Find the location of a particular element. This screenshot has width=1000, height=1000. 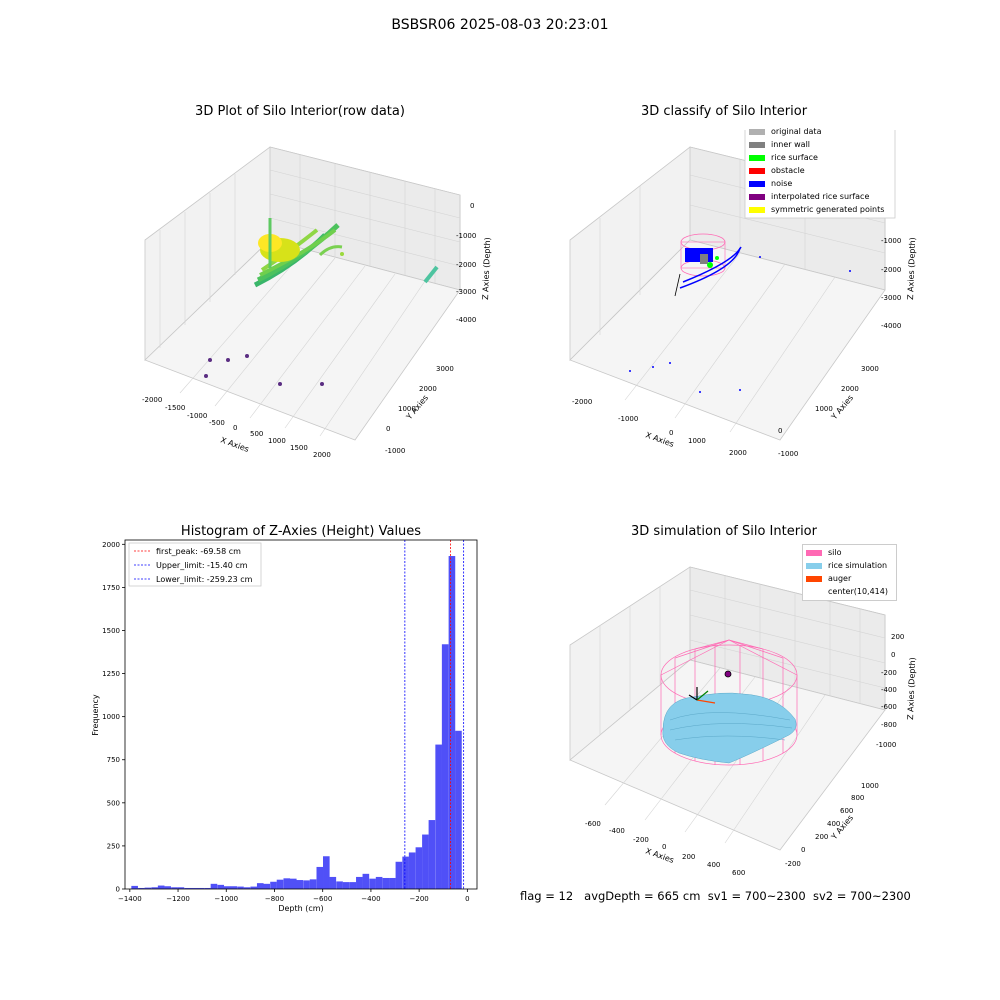

legend-label: silo is located at coordinates (835, 552).